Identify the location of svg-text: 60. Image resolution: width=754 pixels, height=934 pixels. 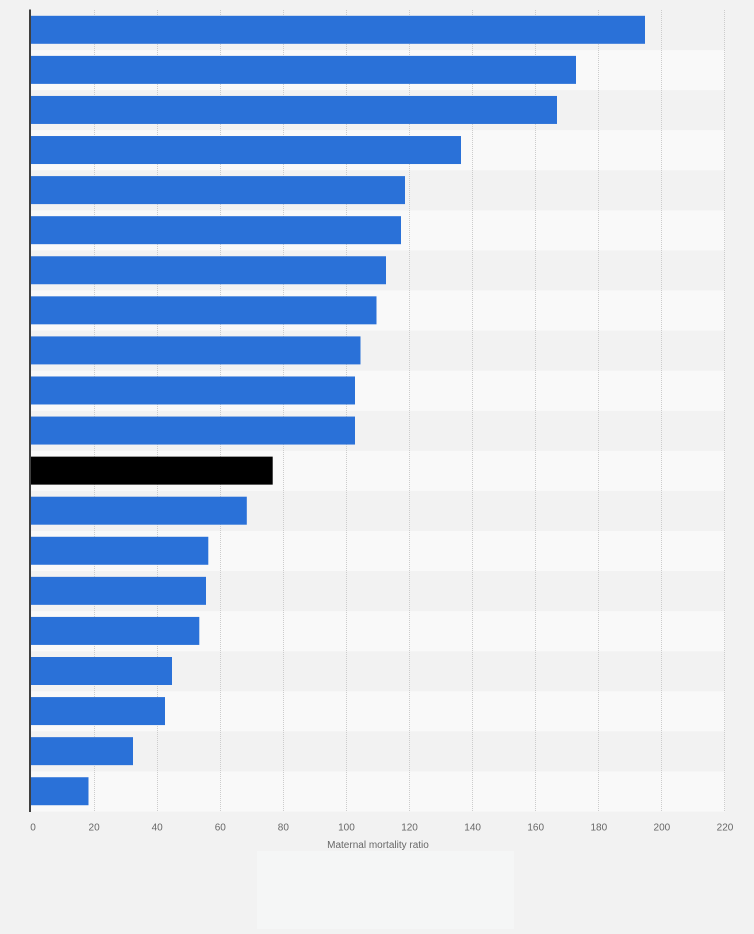
(221, 828).